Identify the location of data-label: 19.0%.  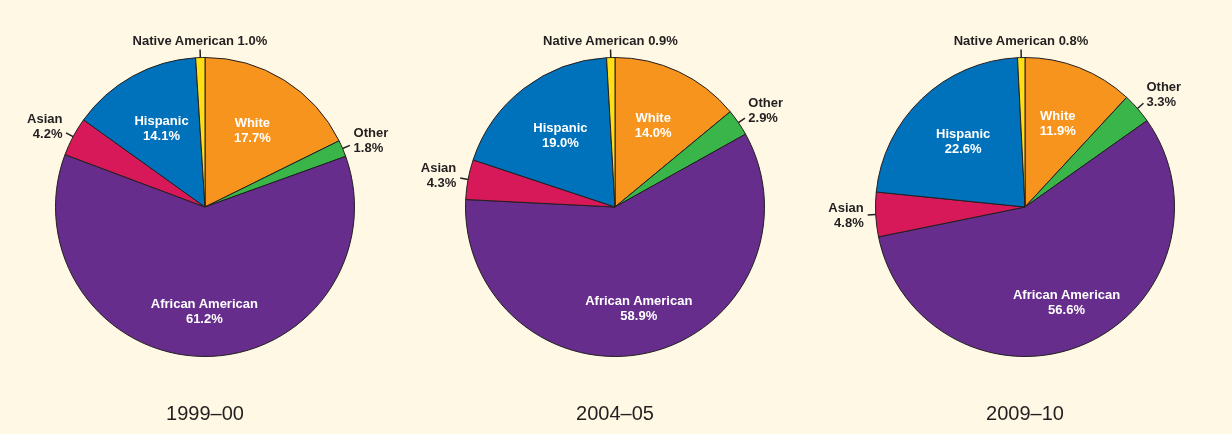
(561, 142).